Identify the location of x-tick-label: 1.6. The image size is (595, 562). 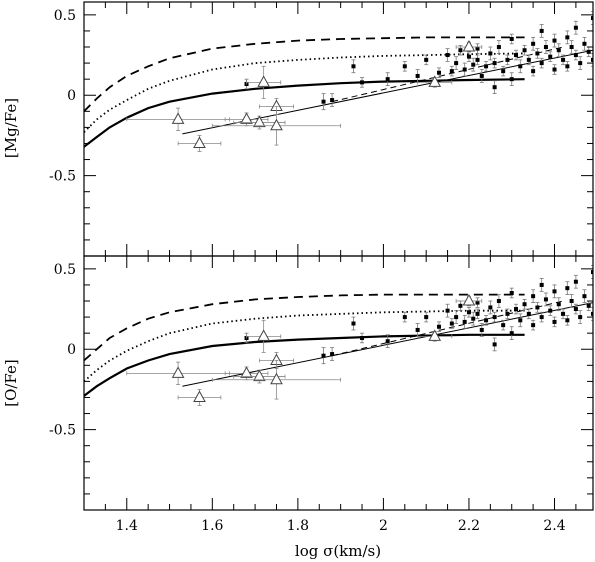
(212, 526).